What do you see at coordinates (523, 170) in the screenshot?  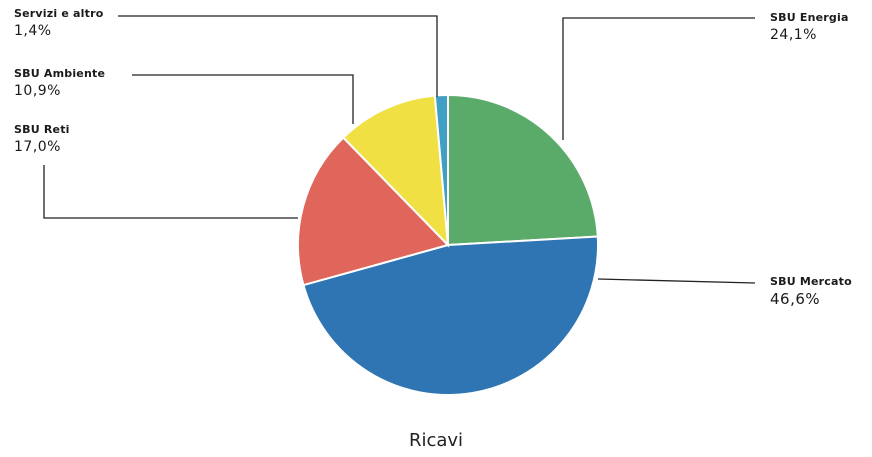 I see `pie-slice-energia` at bounding box center [523, 170].